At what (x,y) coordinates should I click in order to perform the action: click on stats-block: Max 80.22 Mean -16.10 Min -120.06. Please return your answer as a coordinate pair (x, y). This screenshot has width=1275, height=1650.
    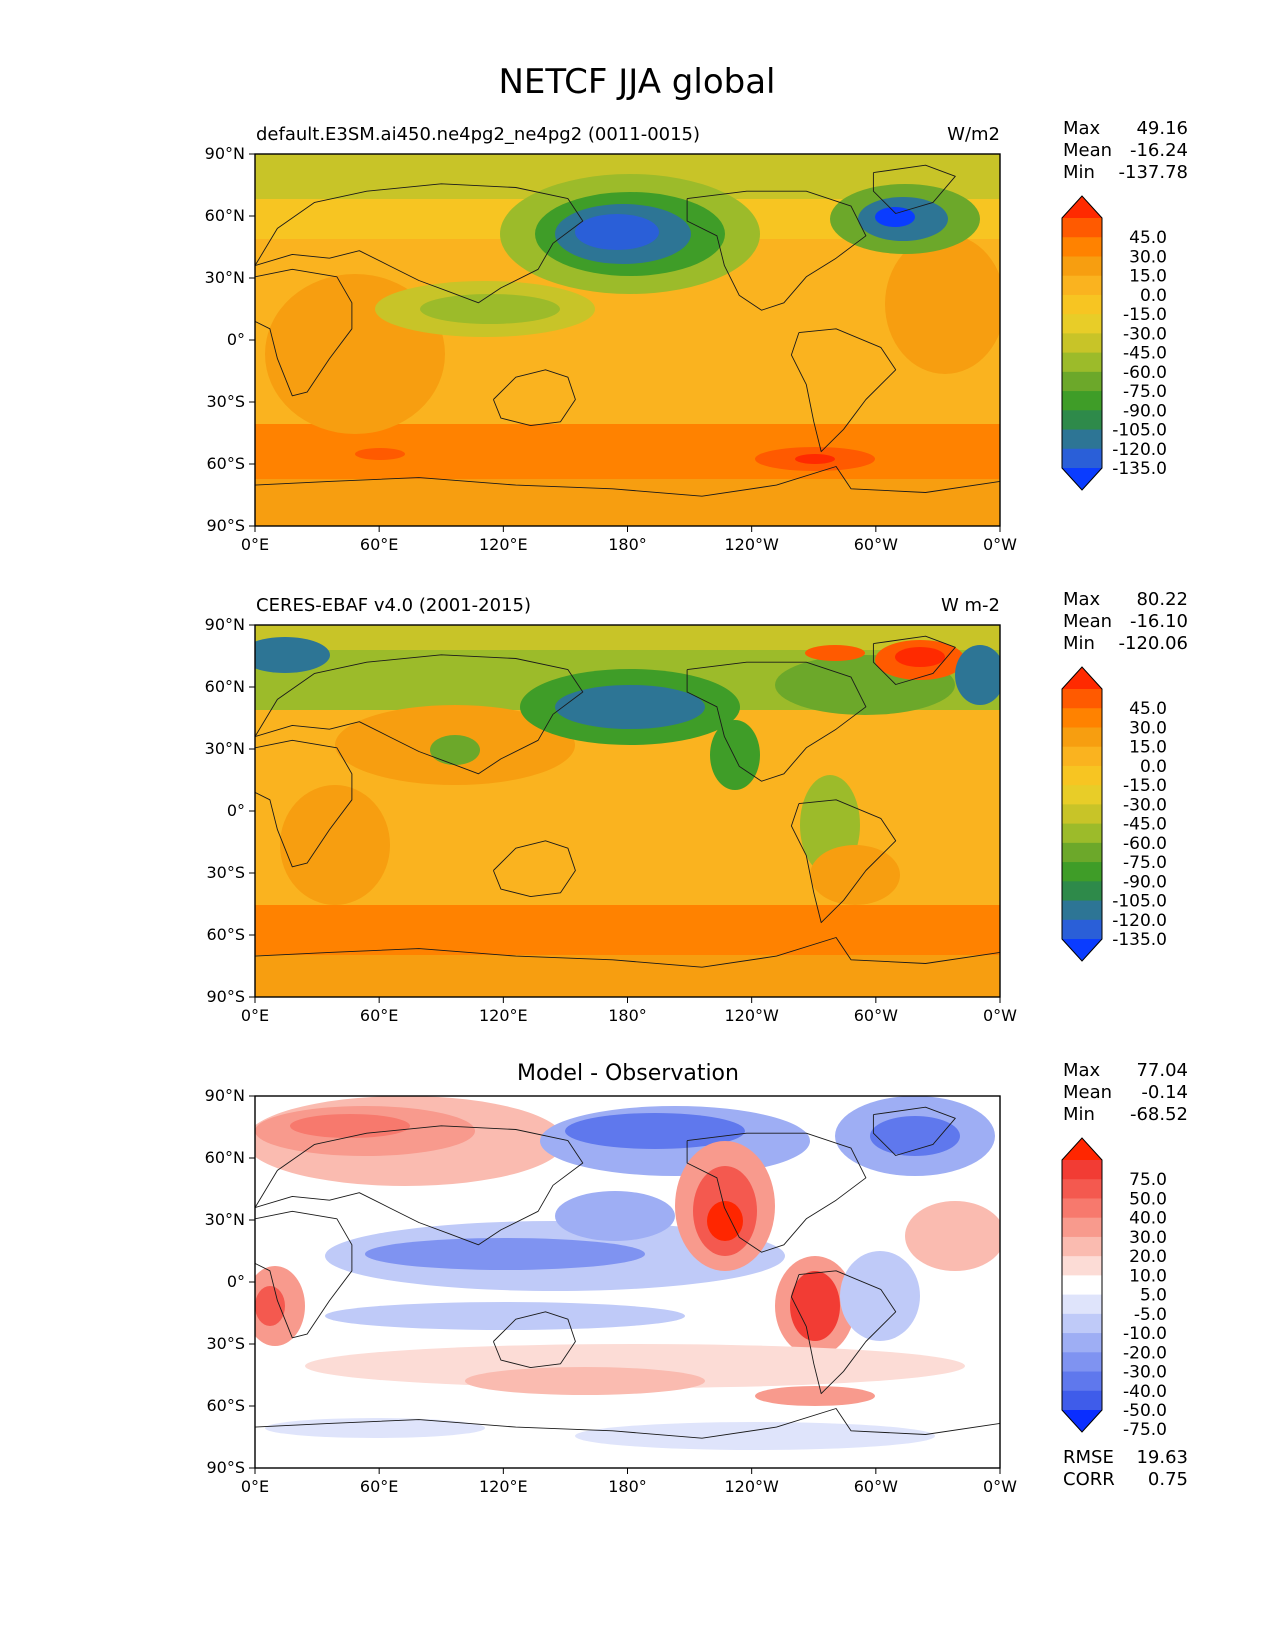
    Looking at the image, I should click on (1125, 621).